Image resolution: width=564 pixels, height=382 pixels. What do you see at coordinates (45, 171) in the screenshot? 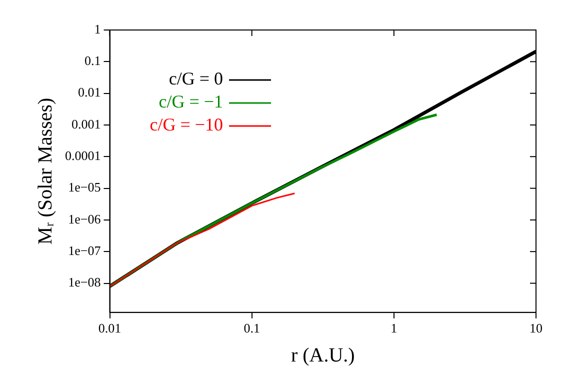
I see `y-axis-title: Mᵣ (Solar Masses)` at bounding box center [45, 171].